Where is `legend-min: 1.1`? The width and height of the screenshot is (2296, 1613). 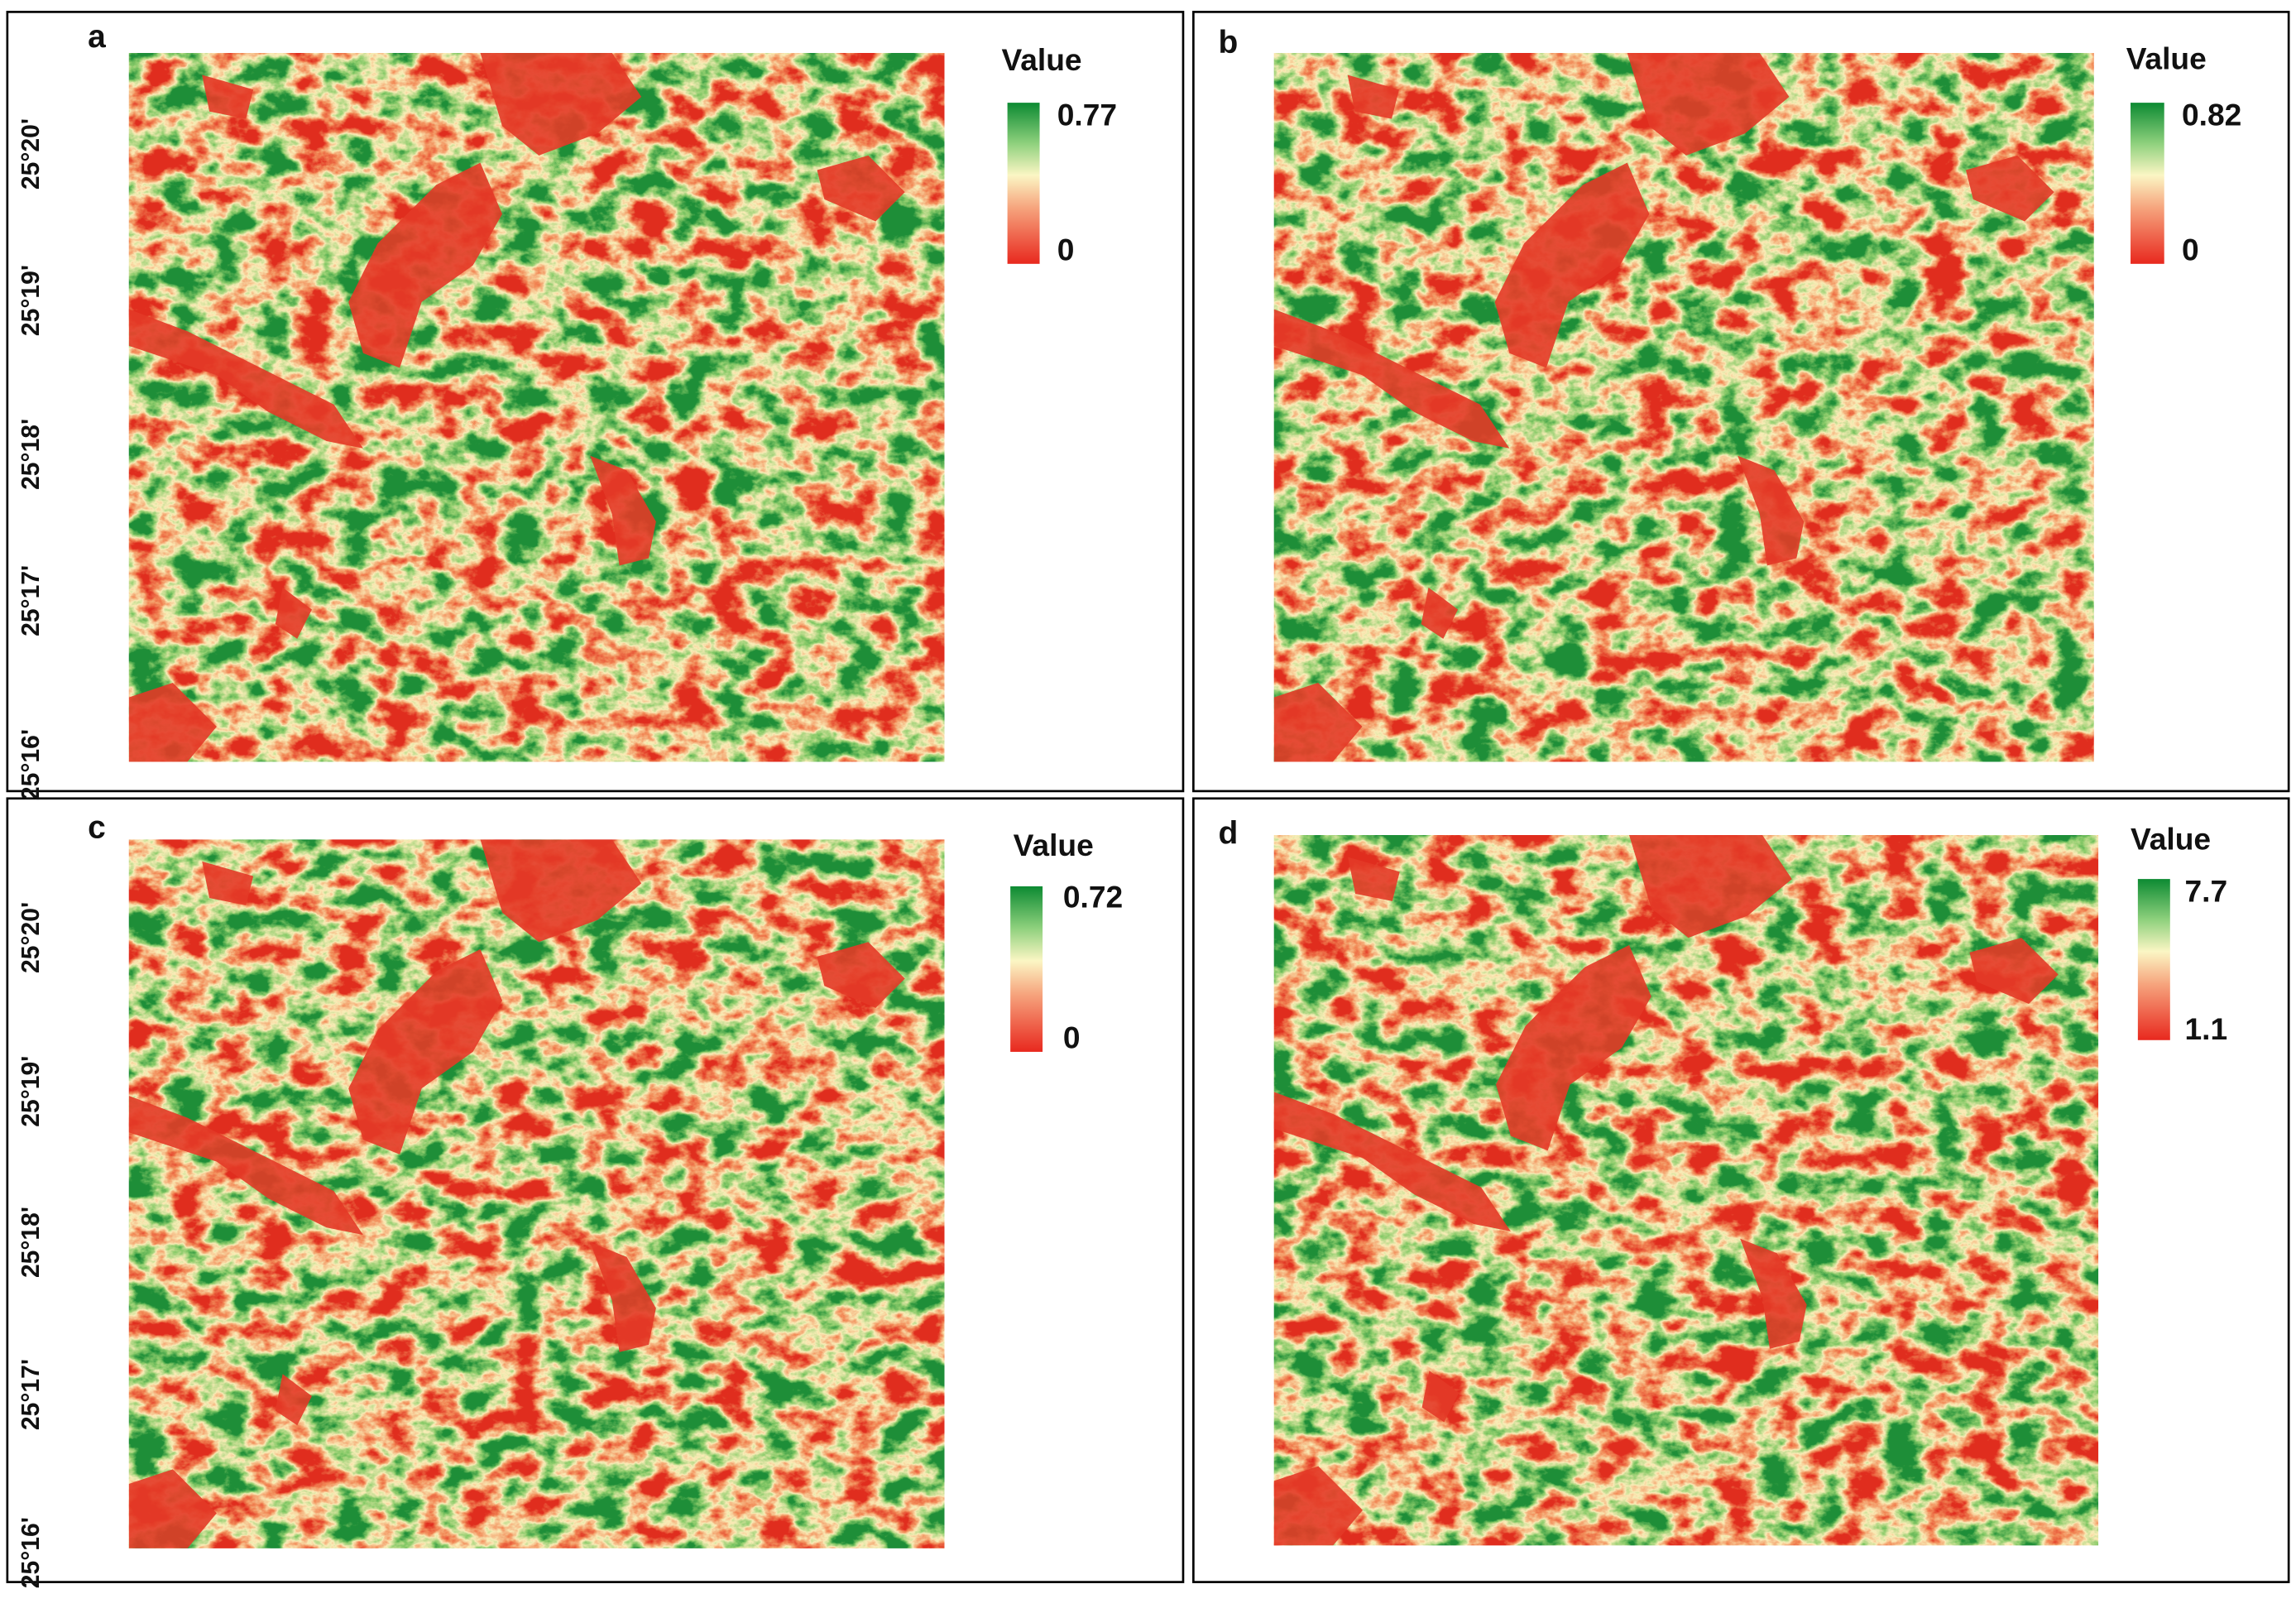
legend-min: 1.1 is located at coordinates (2205, 1028).